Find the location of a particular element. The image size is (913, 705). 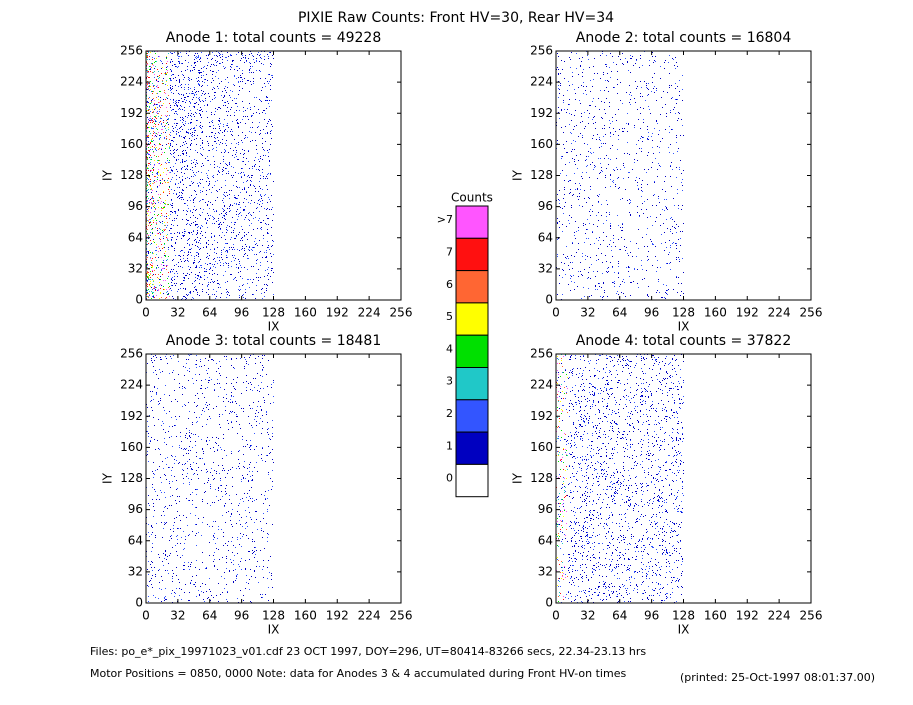

colorbar-label: >7 is located at coordinates (445, 219).